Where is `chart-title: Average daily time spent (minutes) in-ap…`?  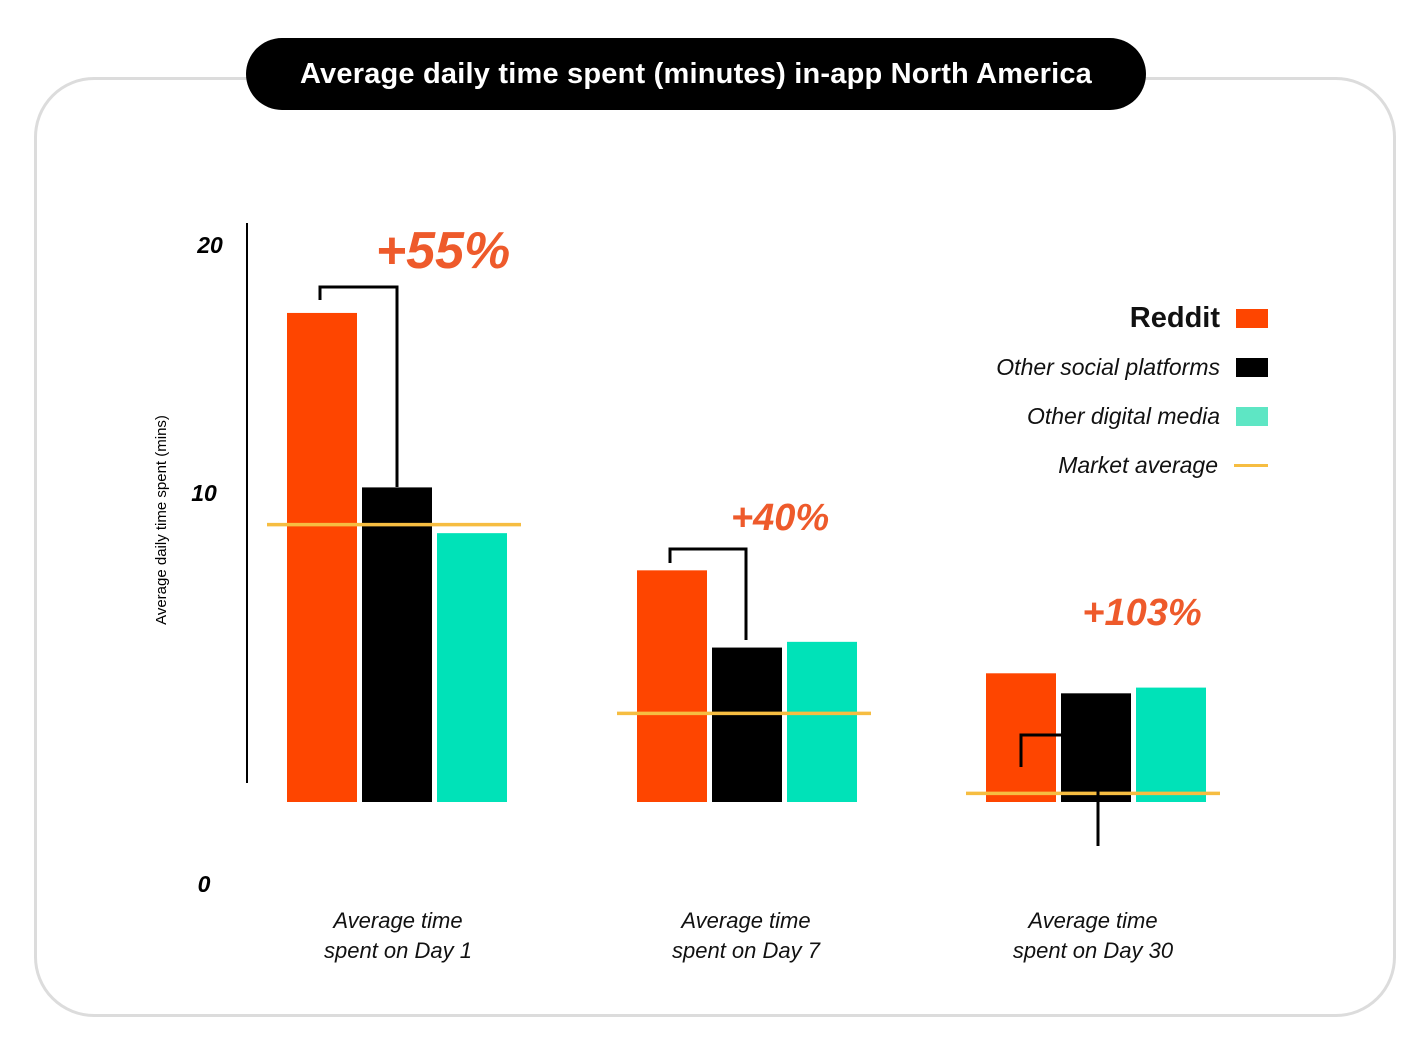
chart-title: Average daily time spent (minutes) in-ap… is located at coordinates (696, 74).